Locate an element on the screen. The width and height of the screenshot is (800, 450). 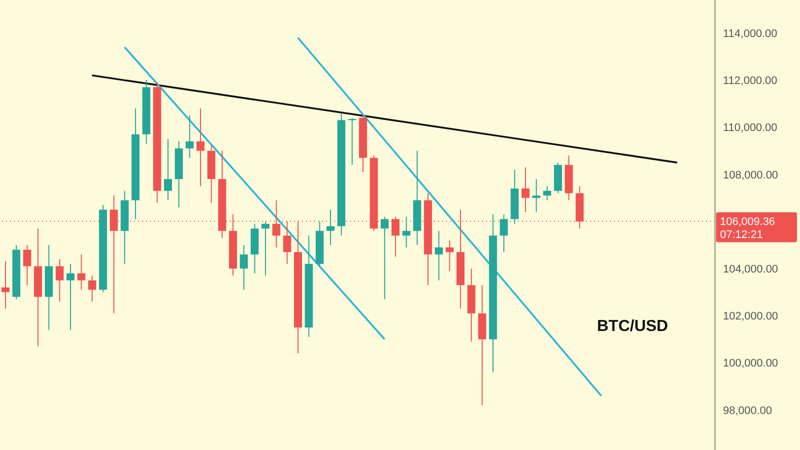
y-tick-label: 98,000.00 is located at coordinates (747, 410).